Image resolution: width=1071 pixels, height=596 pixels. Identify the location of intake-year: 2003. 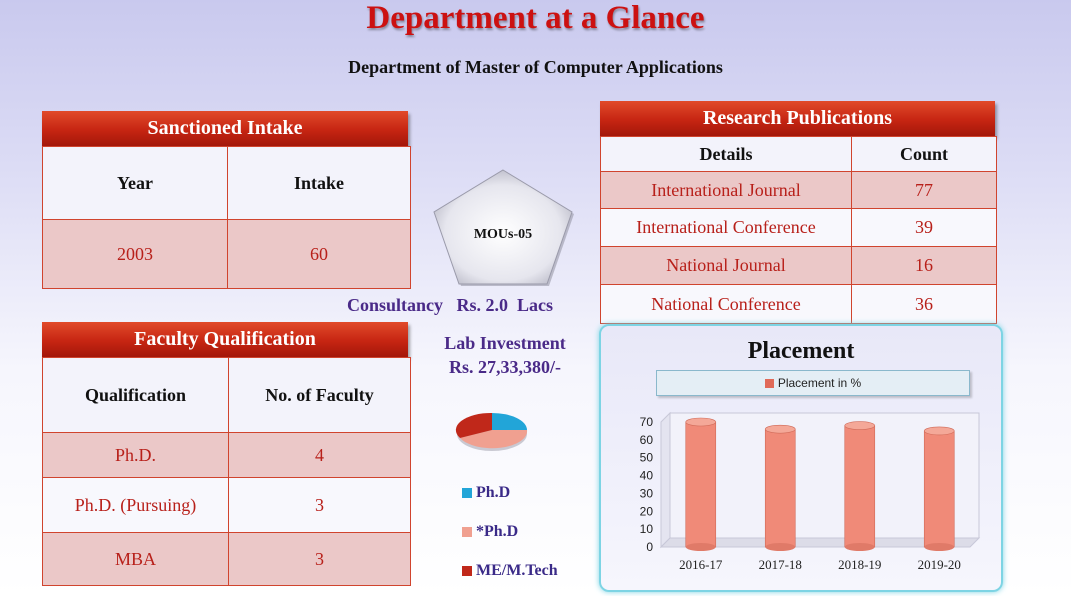
(135, 254).